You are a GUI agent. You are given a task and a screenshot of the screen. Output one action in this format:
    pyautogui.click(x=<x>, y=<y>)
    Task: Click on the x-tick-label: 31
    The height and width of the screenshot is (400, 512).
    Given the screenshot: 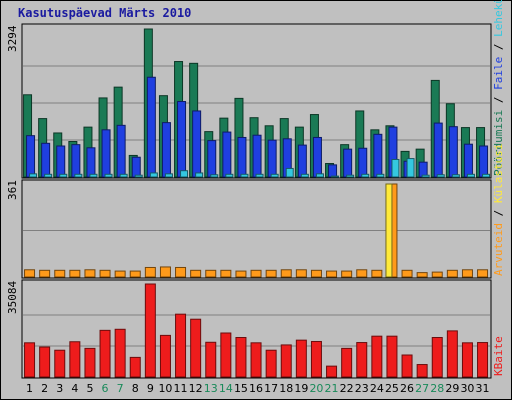 What is the action you would take?
    pyautogui.click(x=483, y=388)
    